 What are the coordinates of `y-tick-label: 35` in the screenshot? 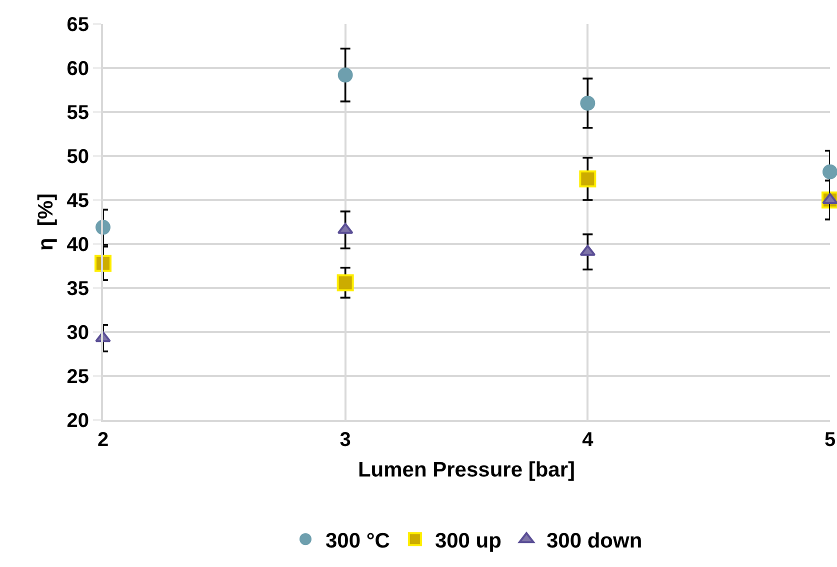 It's located at (77, 289).